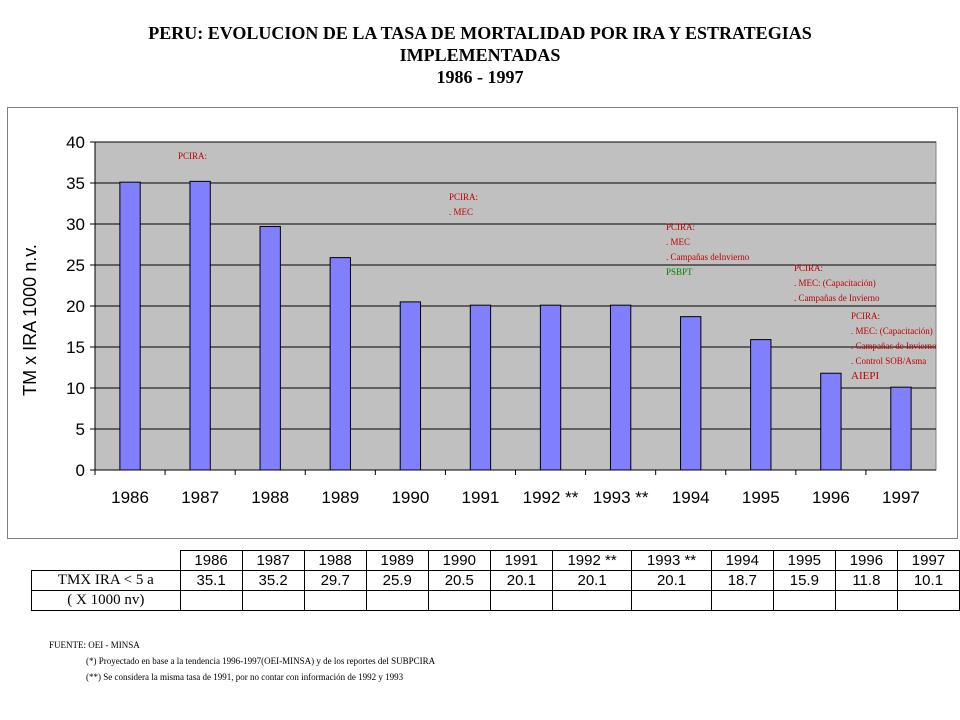  I want to click on x-tick-label: 1991, so click(481, 497).